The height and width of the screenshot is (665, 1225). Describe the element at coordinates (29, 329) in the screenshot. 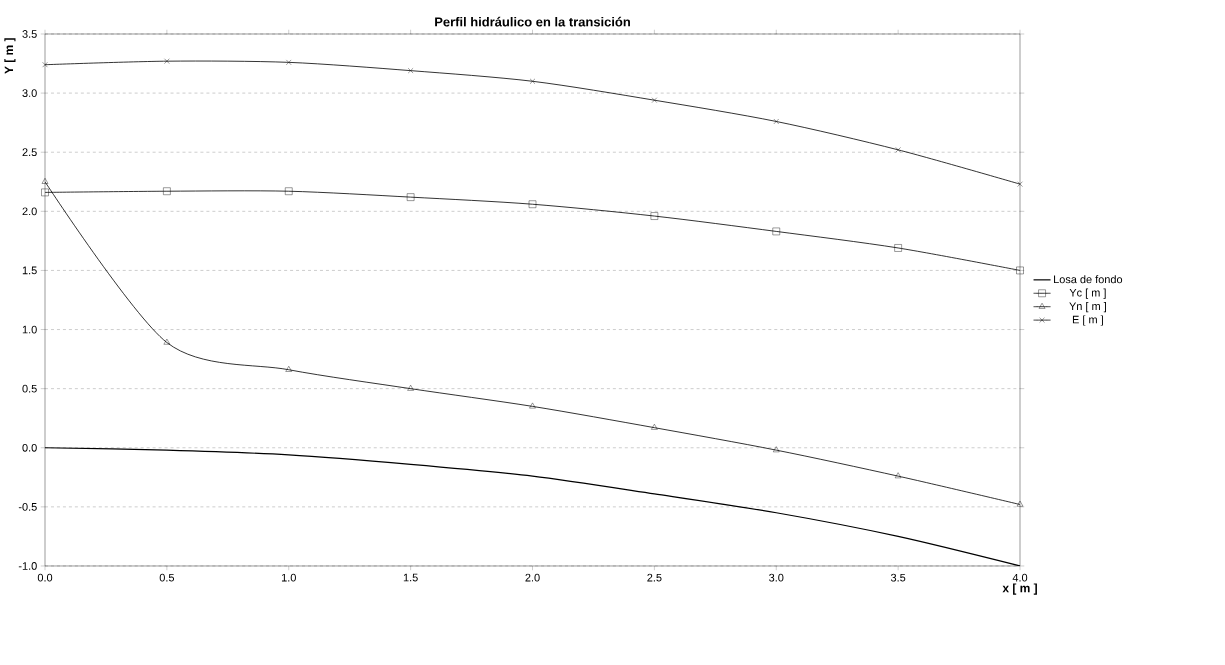

I see `y-tick-label: 1.0` at that location.